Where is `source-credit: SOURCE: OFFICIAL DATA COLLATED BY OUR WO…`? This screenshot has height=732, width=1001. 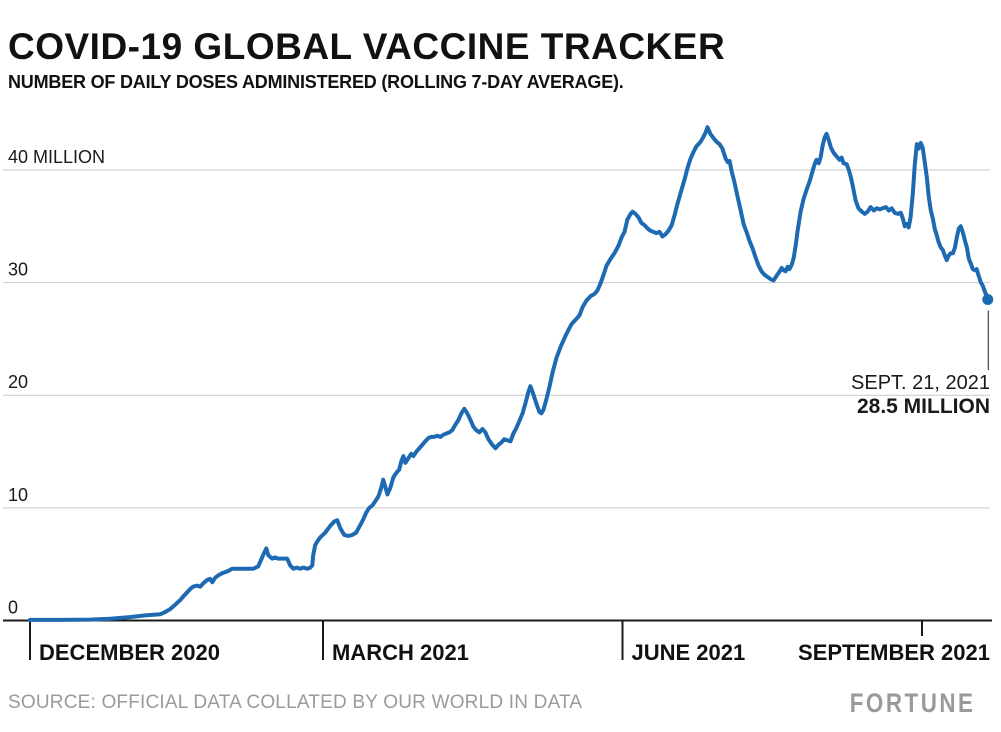 source-credit: SOURCE: OFFICIAL DATA COLLATED BY OUR WO… is located at coordinates (295, 702).